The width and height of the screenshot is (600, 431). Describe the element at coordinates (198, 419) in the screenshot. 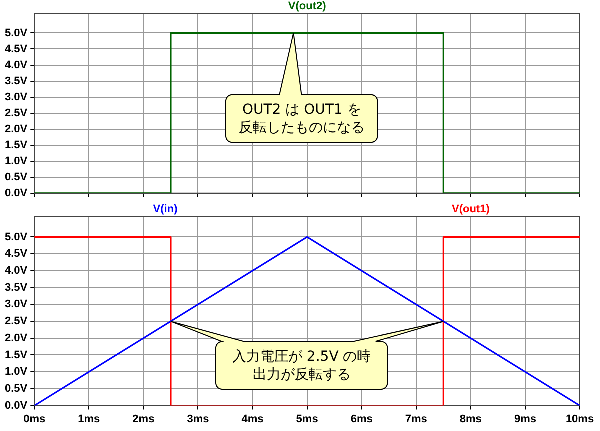

I see `x-tick-label: 3ms` at that location.